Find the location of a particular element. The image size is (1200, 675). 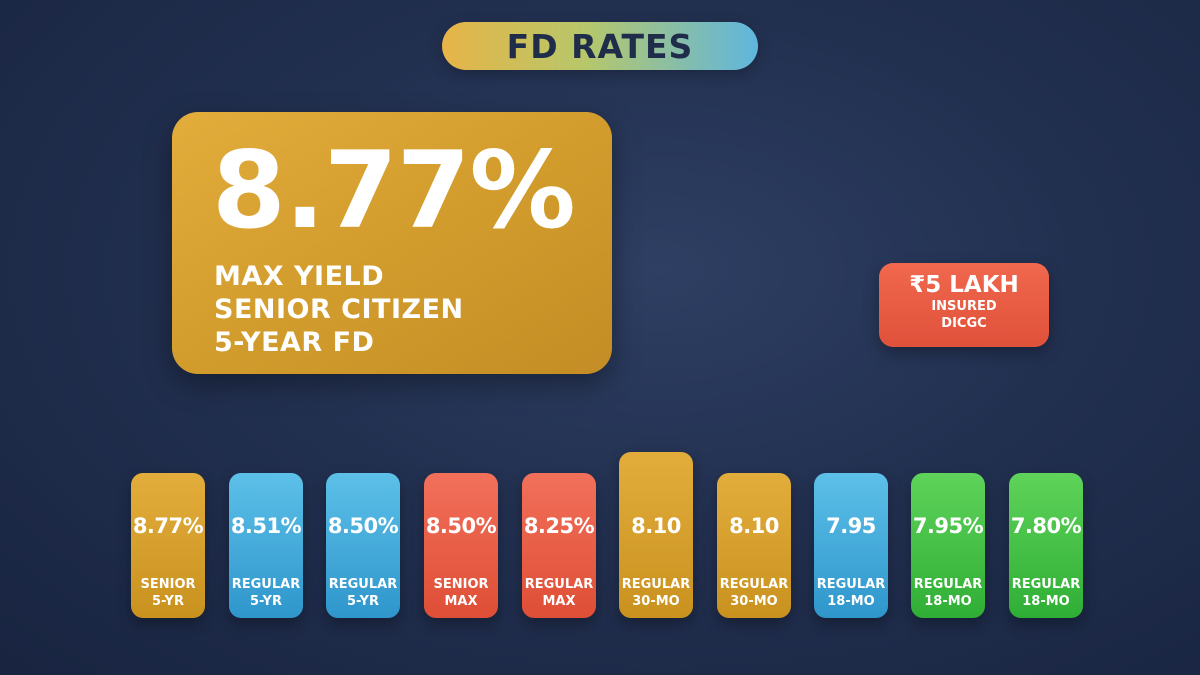

rate-label: REGULAR MAX is located at coordinates (559, 593).